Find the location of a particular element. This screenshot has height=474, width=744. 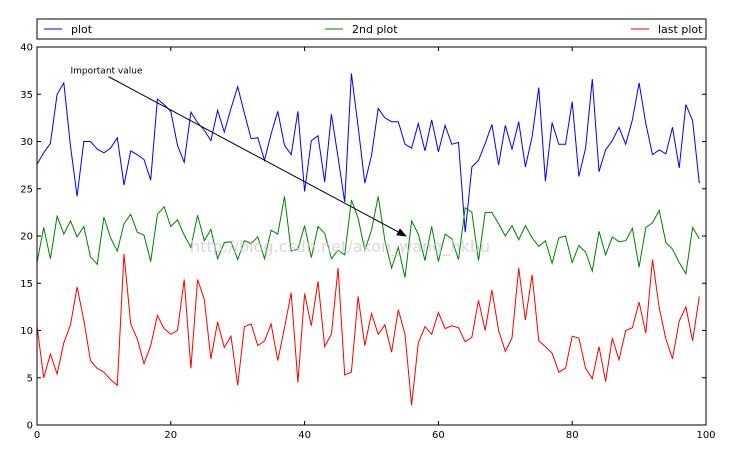

legend-items: plot 2nd plot last plot is located at coordinates (373, 29).